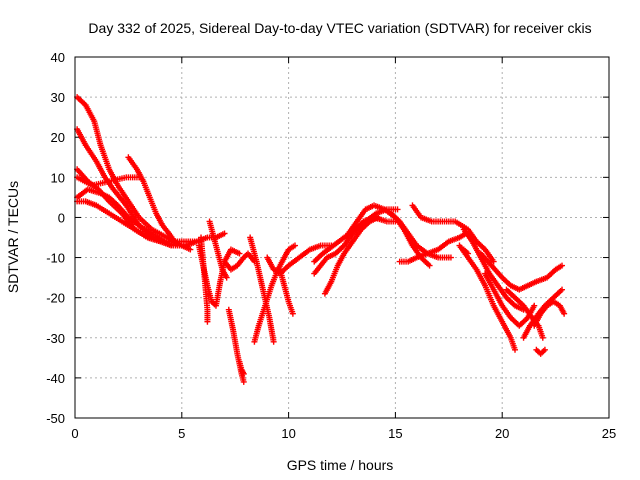 This screenshot has height=480, width=640. Describe the element at coordinates (181, 433) in the screenshot. I see `x-tick-label: 5` at that location.